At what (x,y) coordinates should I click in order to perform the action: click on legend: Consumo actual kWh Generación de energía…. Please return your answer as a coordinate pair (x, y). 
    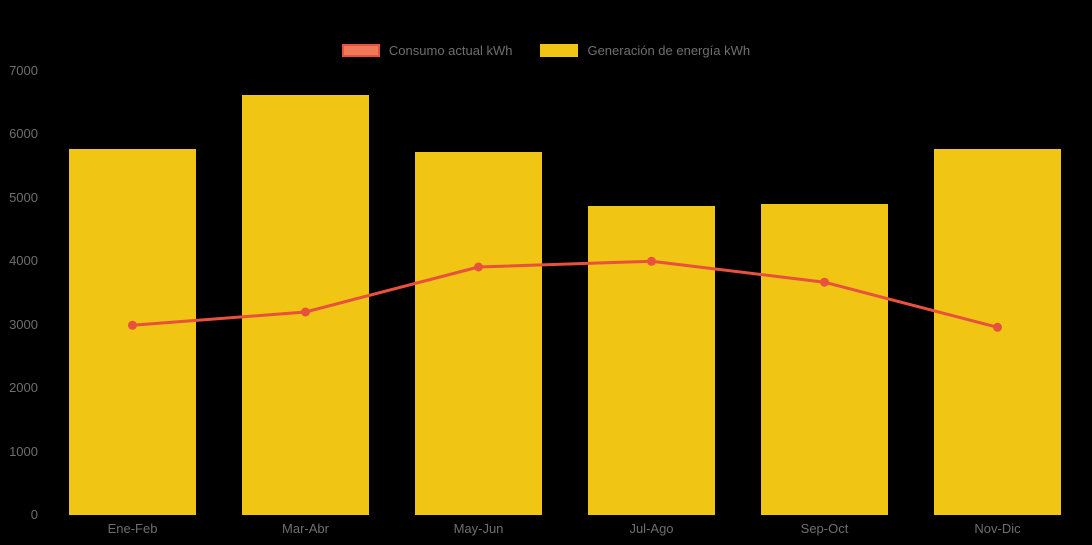
    Looking at the image, I should click on (546, 50).